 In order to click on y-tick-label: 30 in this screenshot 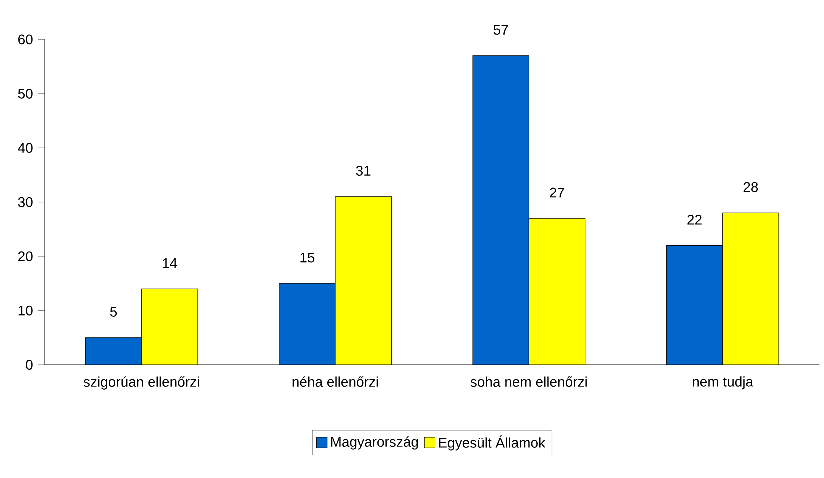, I will do `click(25, 202)`.